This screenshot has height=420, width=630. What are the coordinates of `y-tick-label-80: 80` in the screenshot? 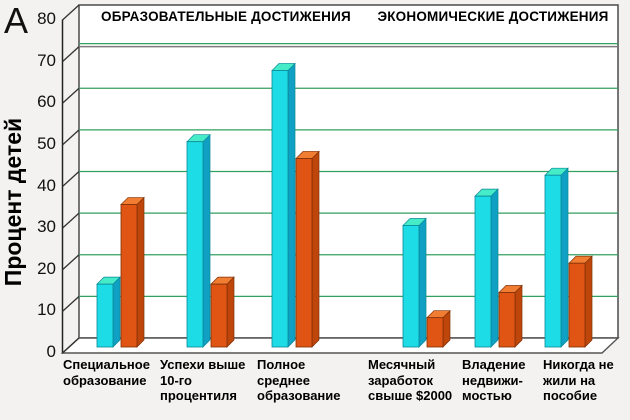 It's located at (46, 18).